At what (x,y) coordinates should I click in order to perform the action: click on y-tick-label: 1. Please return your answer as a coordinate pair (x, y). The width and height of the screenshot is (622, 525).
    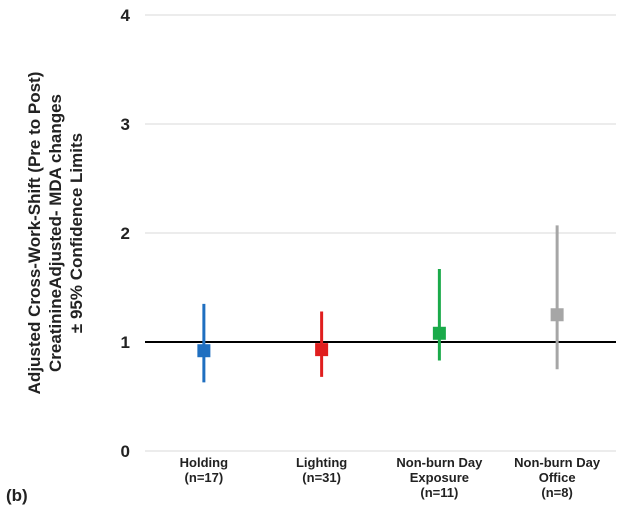
    Looking at the image, I should click on (125, 342).